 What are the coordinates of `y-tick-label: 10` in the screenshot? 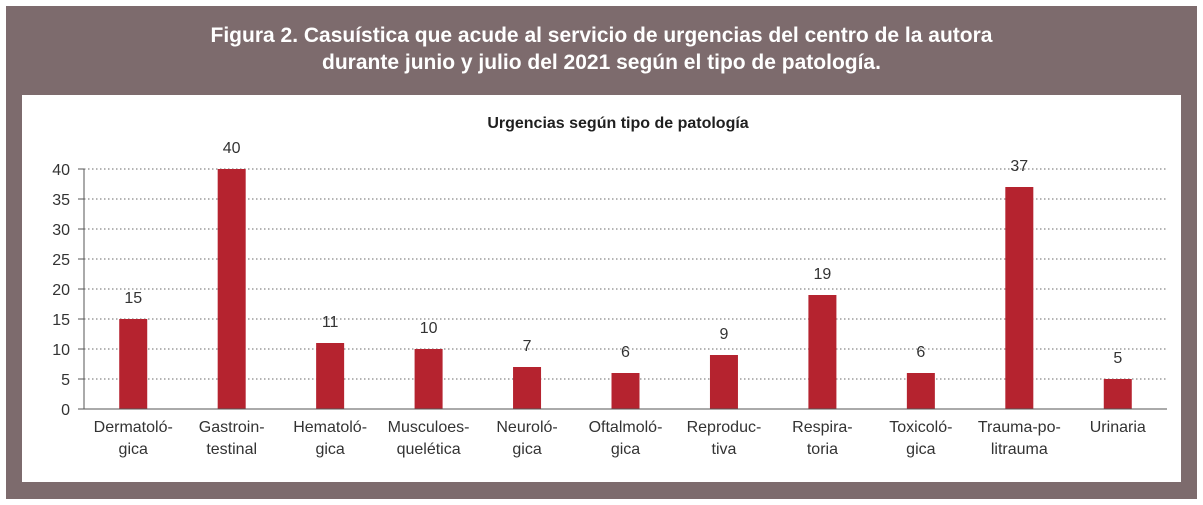 It's located at (61, 350).